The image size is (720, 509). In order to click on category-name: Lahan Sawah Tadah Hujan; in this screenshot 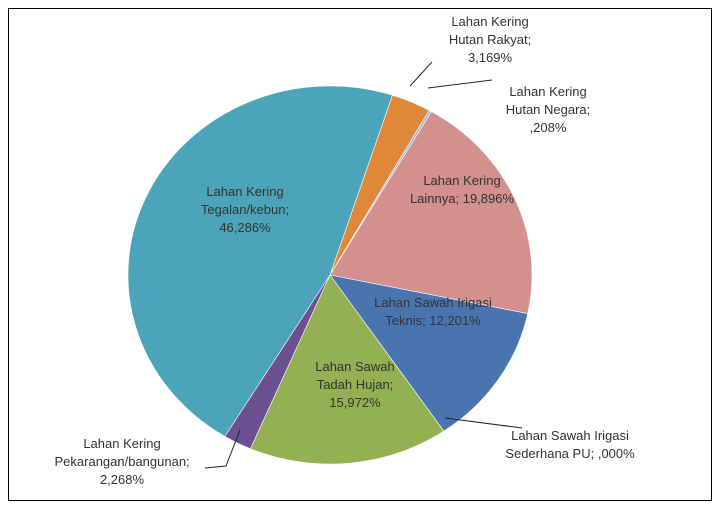, I will do `click(355, 375)`.